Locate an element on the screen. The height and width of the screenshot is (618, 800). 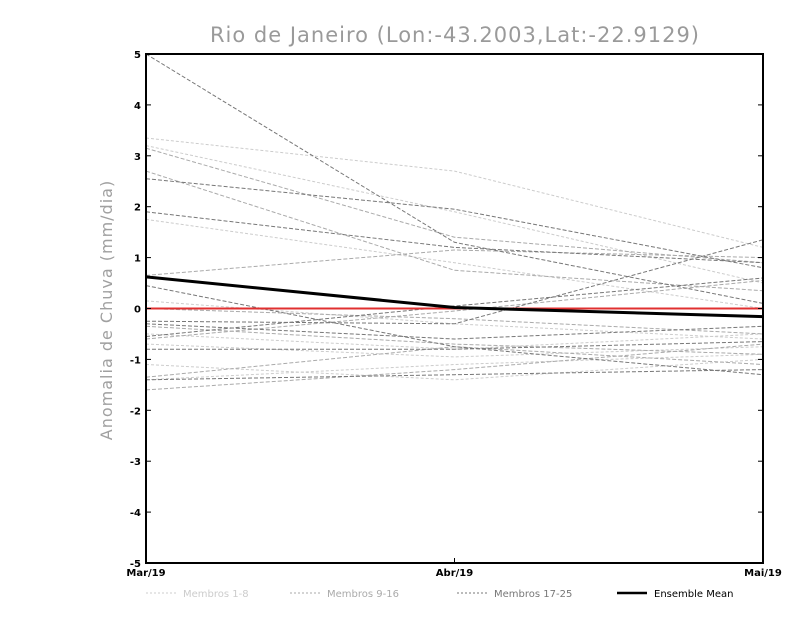
y-tick-label: -4 is located at coordinates (135, 513).